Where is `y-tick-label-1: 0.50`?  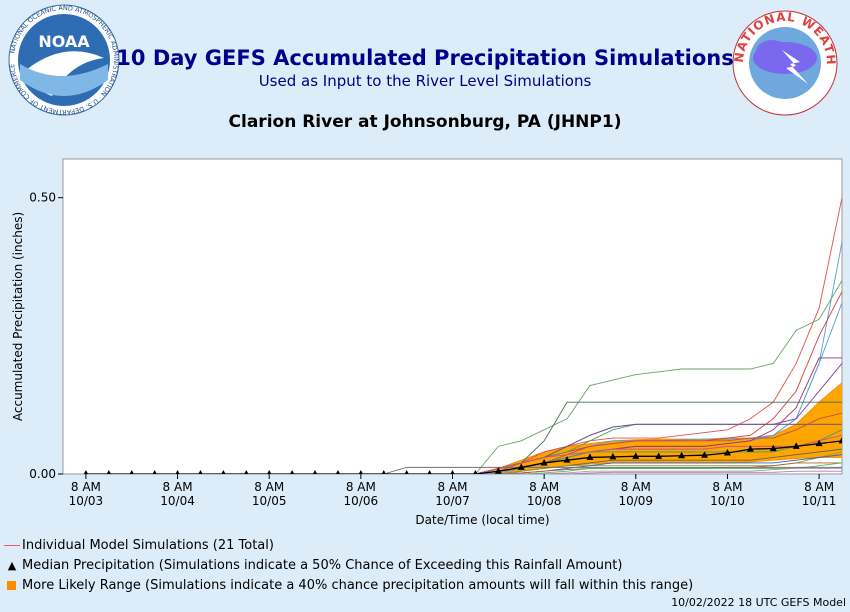
y-tick-label-1: 0.50 is located at coordinates (42, 198).